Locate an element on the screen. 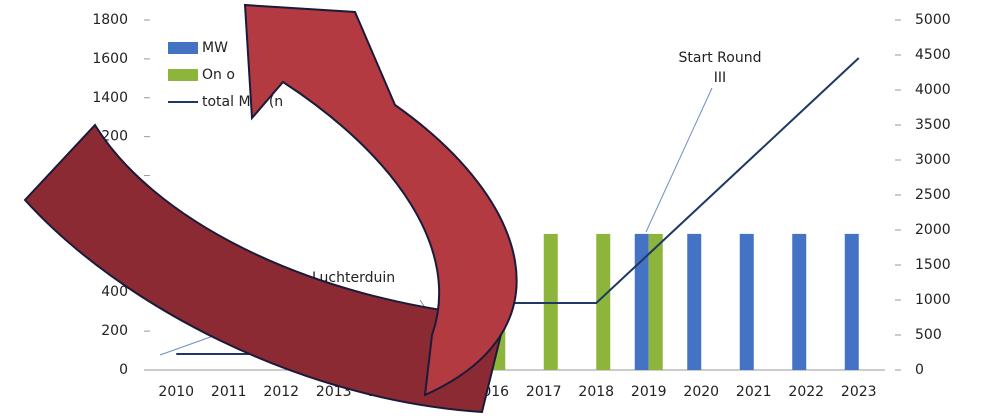 The width and height of the screenshot is (995, 417). x-tick-label: 2018 is located at coordinates (596, 392).